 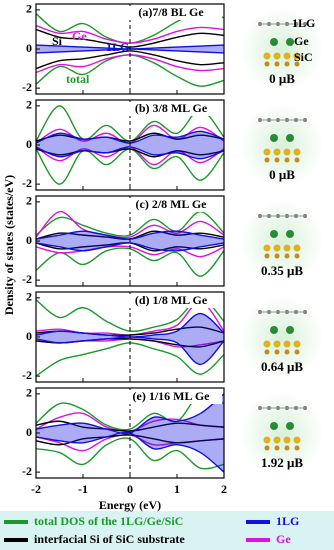 What do you see at coordinates (224, 489) in the screenshot?
I see `x-tick-label: 2` at bounding box center [224, 489].